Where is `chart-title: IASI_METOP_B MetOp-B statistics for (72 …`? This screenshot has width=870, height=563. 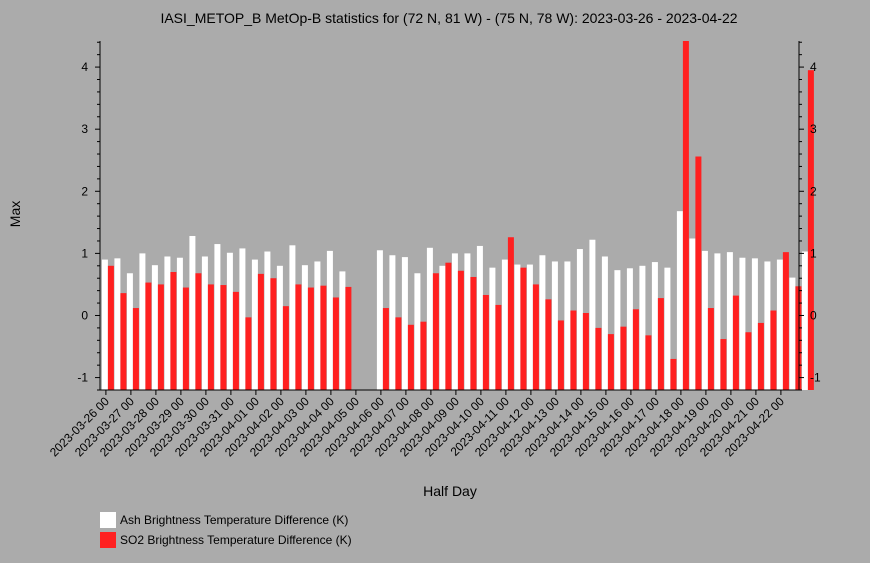 chart-title: IASI_METOP_B MetOp-B statistics for (72 … is located at coordinates (448, 18).